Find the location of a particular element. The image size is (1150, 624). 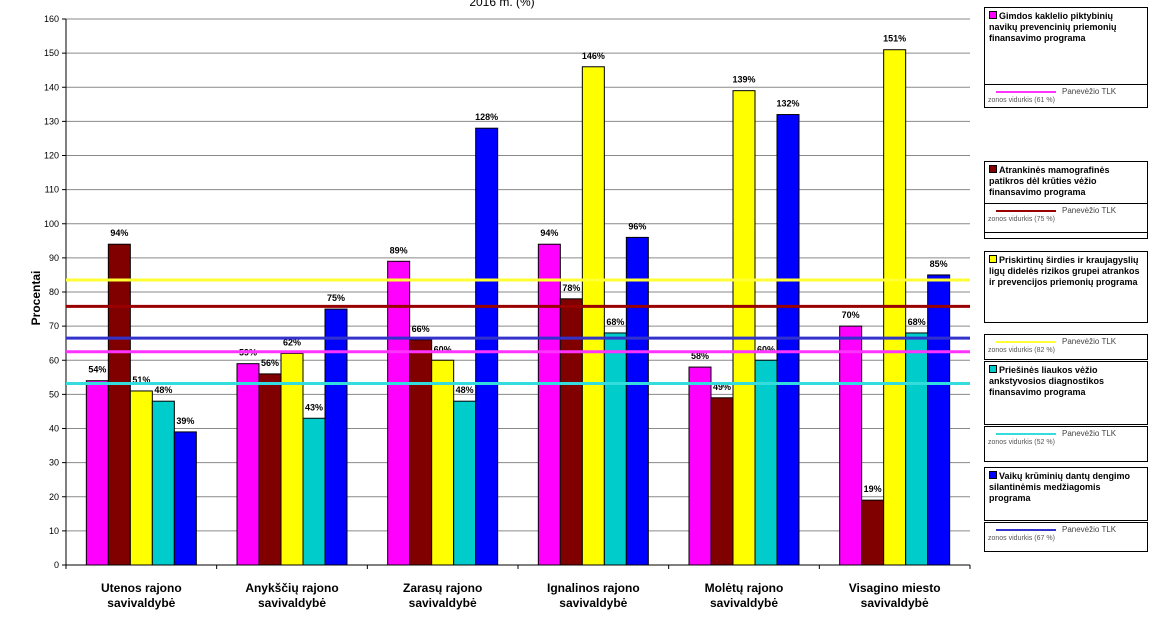

y-tick-label: 150 is located at coordinates (51, 53).